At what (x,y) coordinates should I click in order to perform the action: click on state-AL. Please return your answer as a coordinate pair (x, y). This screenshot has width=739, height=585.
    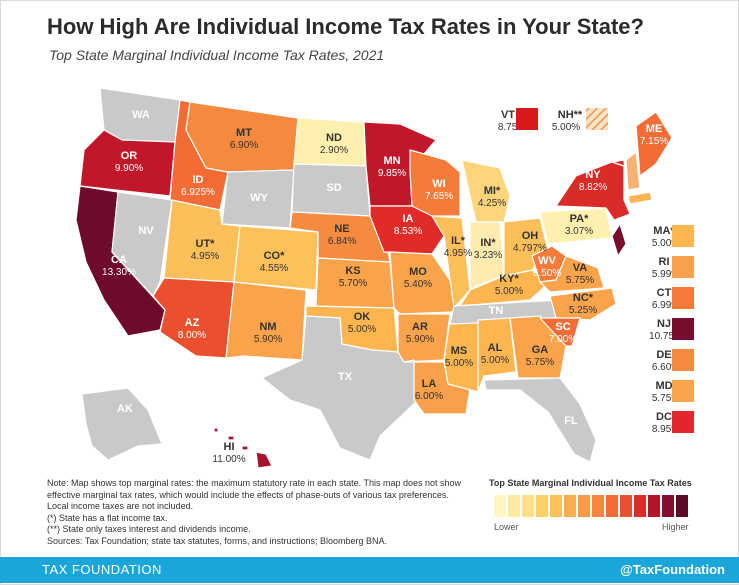
    Looking at the image, I should click on (497, 355).